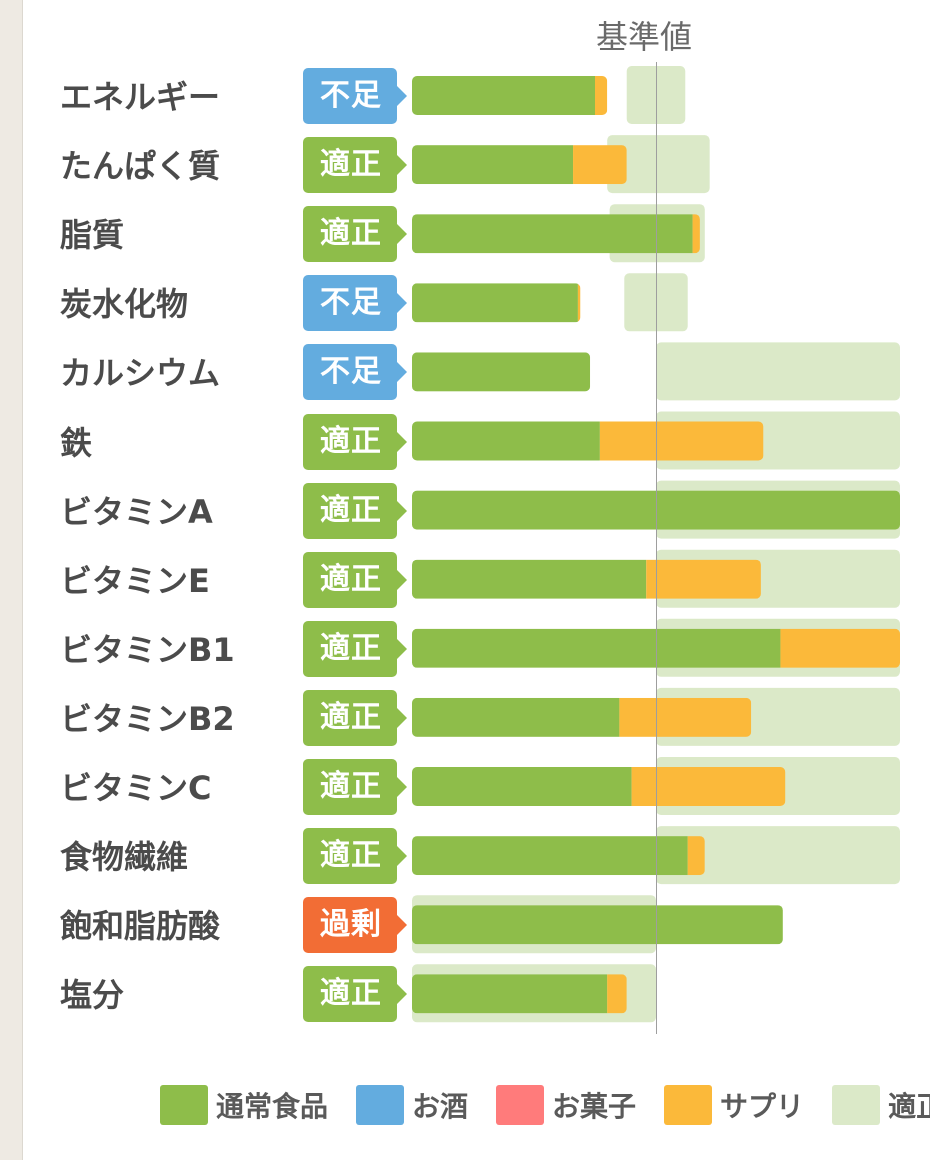 This screenshot has width=930, height=1160. Describe the element at coordinates (147, 718) in the screenshot. I see `nutrient-label: ビタミンB2` at that location.